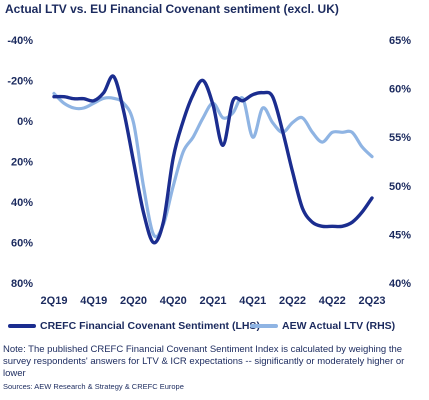  What do you see at coordinates (150, 326) in the screenshot?
I see `legend-label-crefc: CREFC Financial Covenant Sentiment (LHS)` at bounding box center [150, 326].